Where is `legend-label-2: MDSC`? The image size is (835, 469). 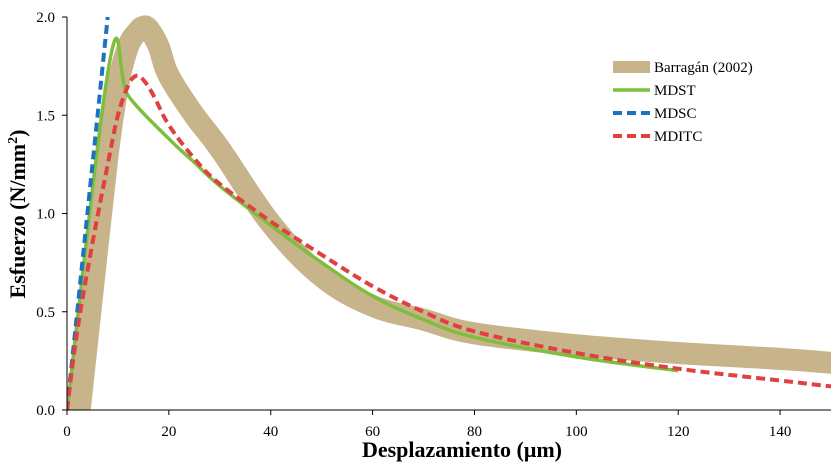
legend-label-2: MDSC is located at coordinates (675, 114).